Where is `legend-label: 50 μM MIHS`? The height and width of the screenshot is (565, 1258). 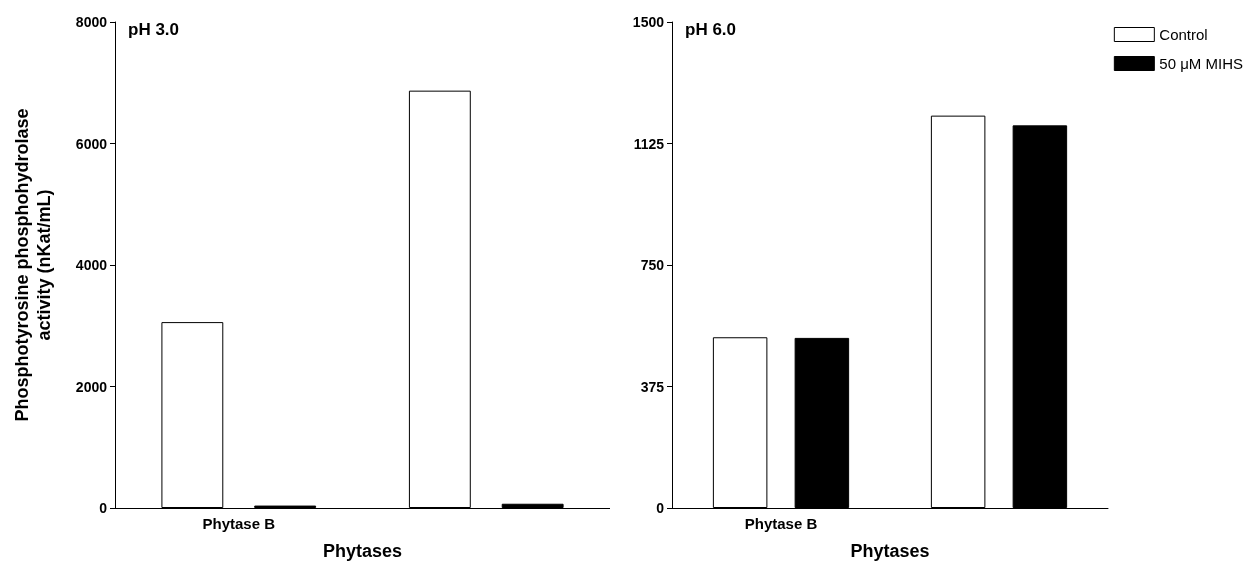
legend-label: 50 μM MIHS is located at coordinates (1201, 63).